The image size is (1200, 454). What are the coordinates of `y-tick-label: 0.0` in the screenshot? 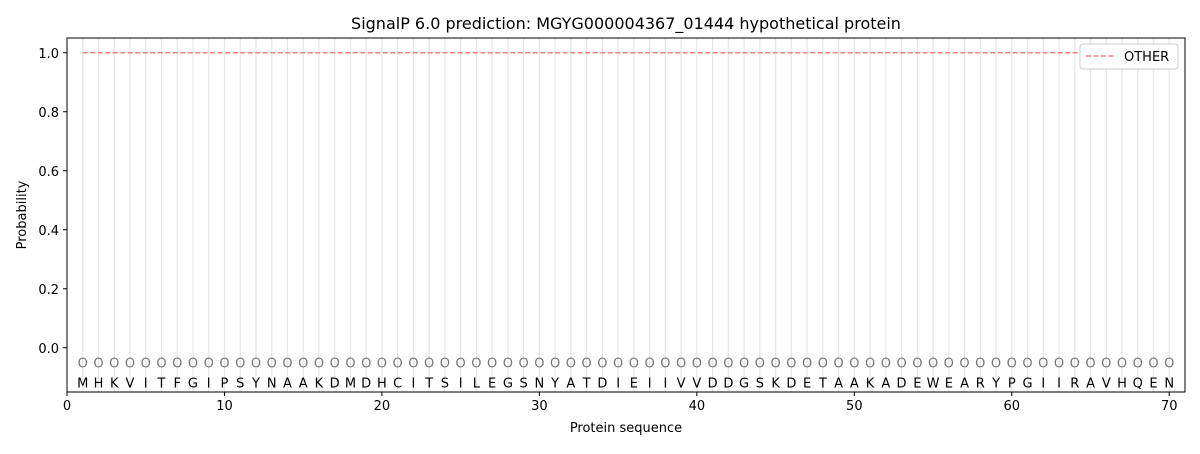 It's located at (48, 349).